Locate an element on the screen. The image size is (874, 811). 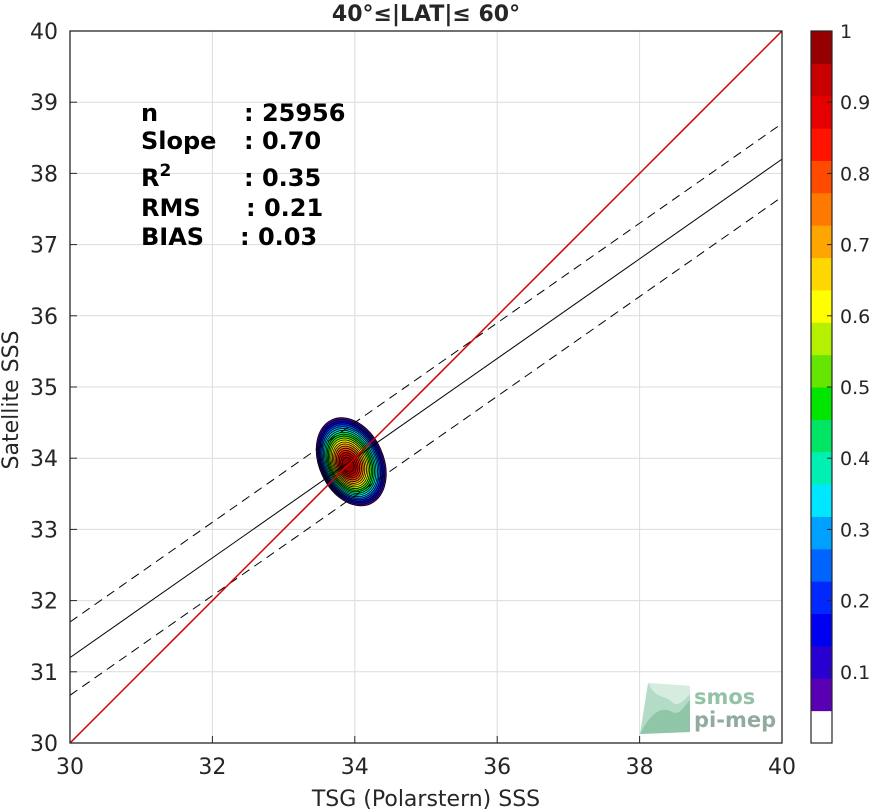
stat-label: BIAS is located at coordinates (172, 237).